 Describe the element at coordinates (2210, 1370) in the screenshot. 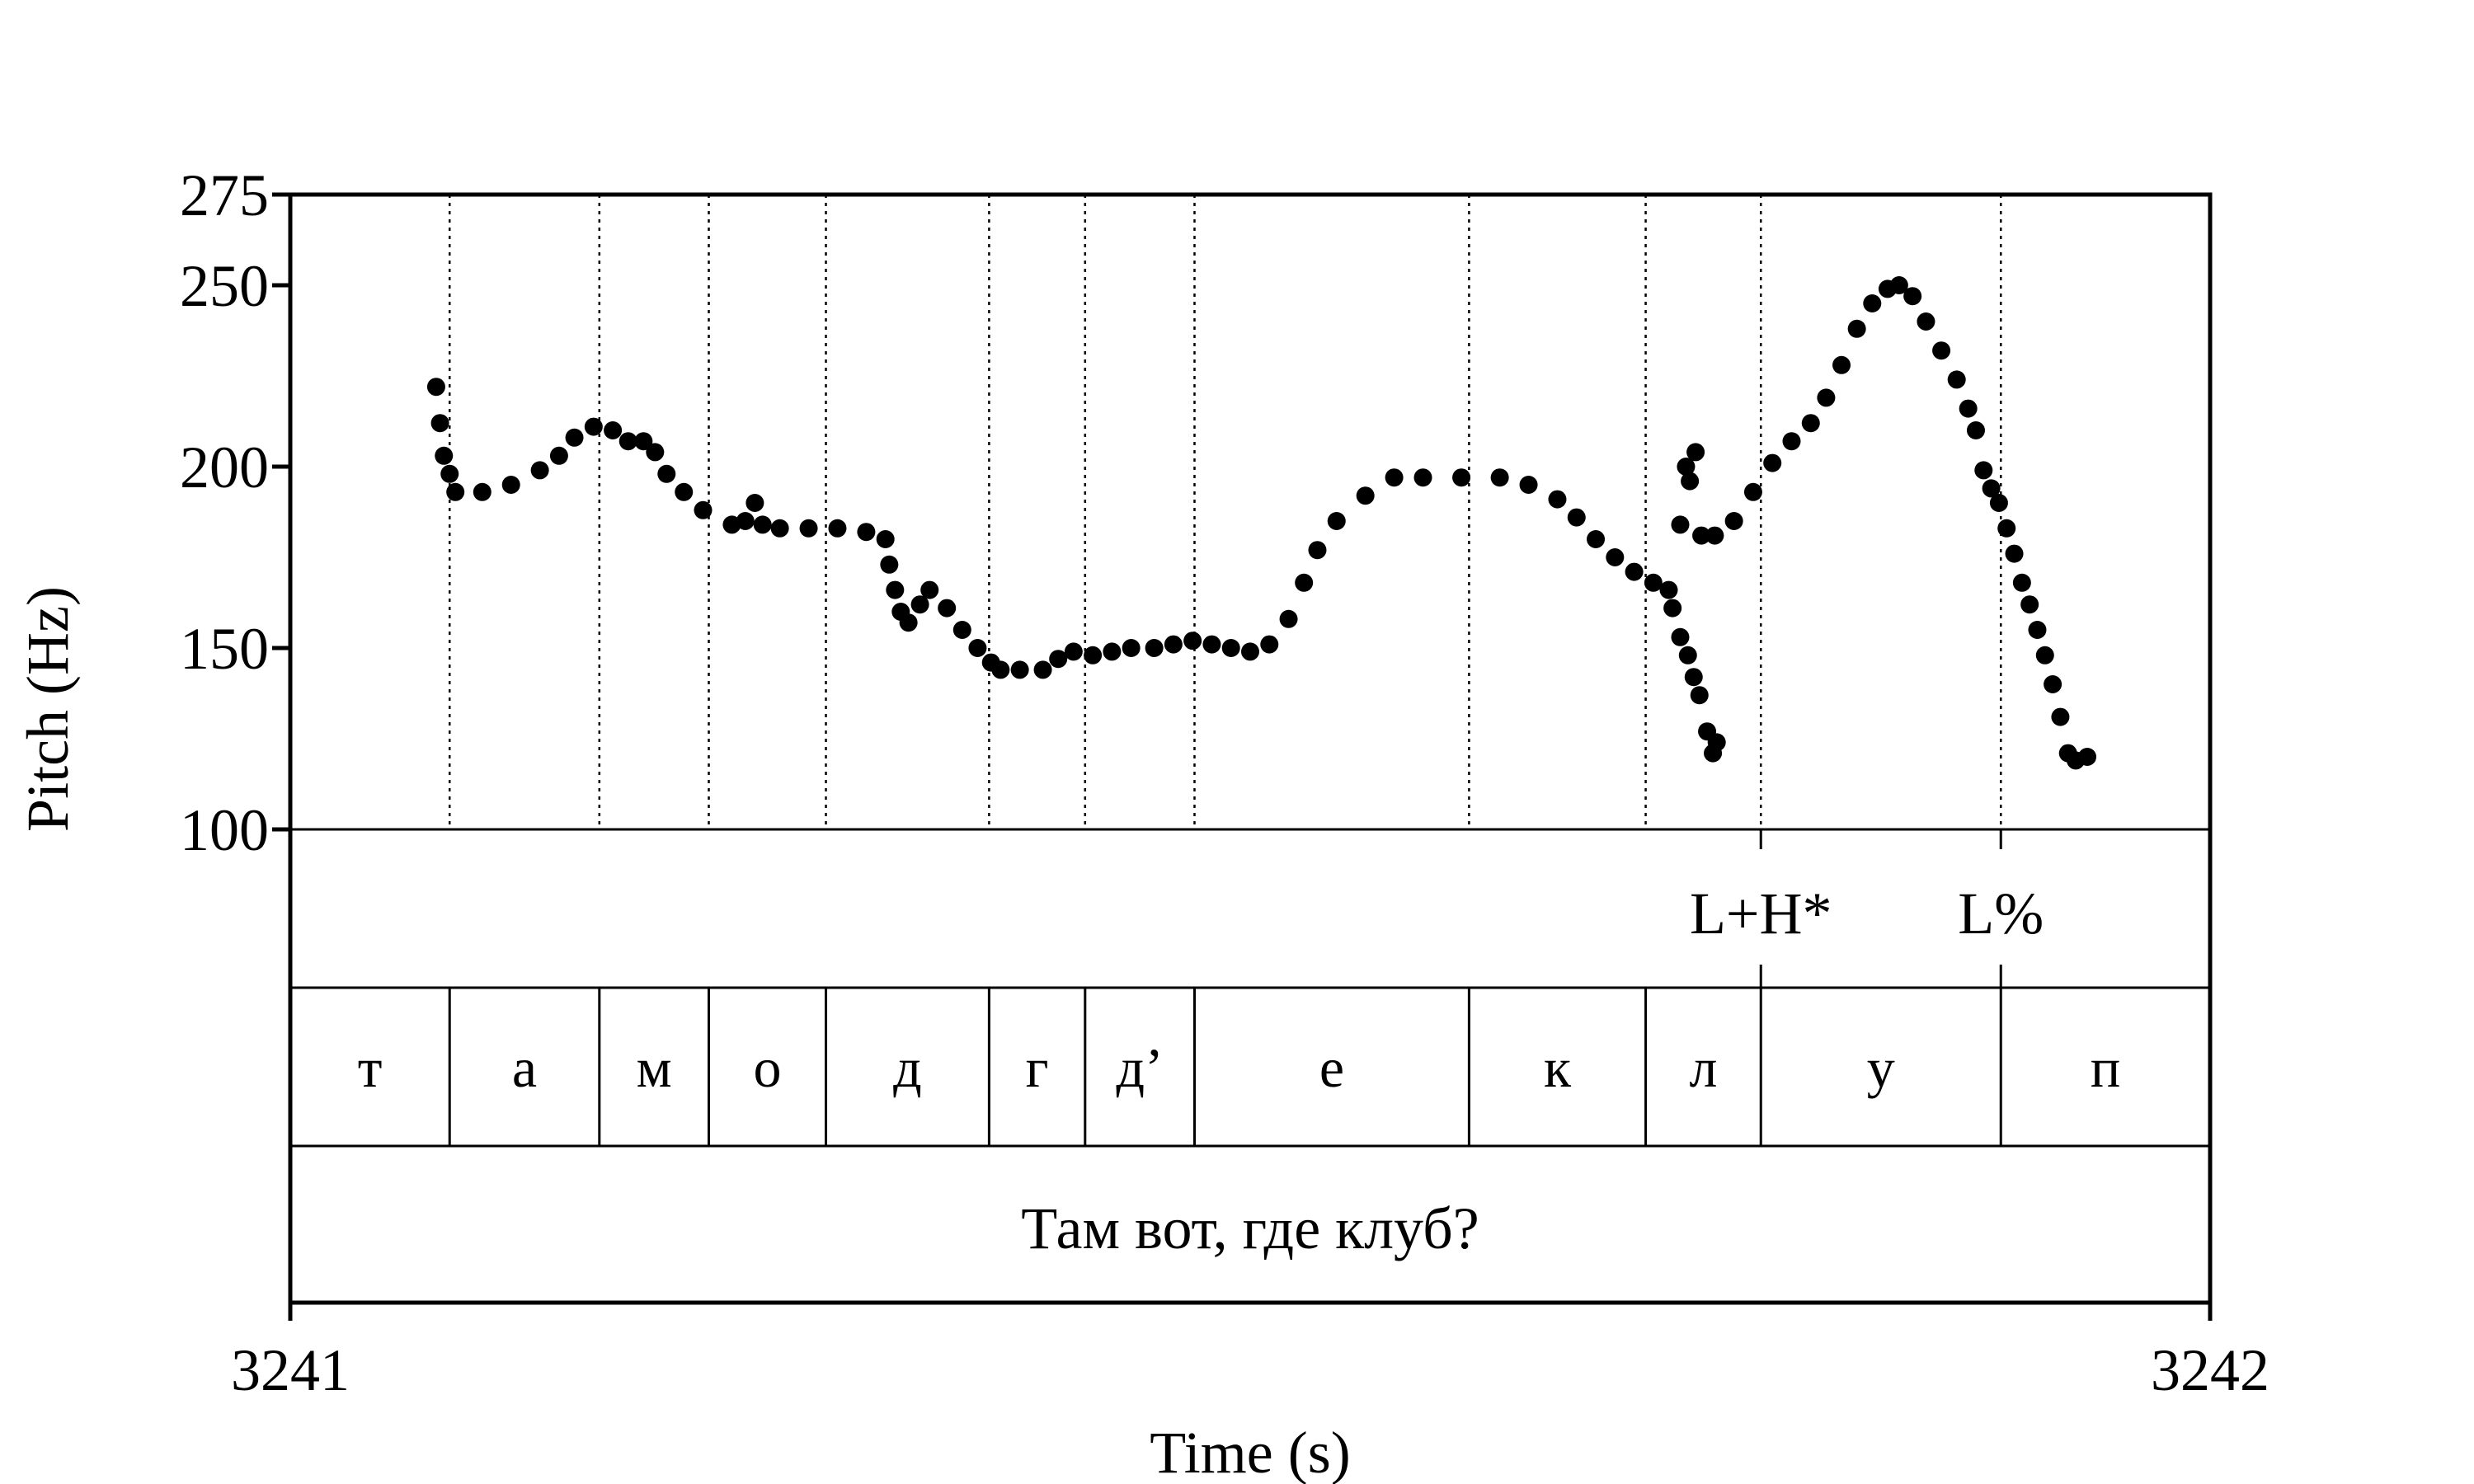

I see `x-tick-label: 3242` at that location.